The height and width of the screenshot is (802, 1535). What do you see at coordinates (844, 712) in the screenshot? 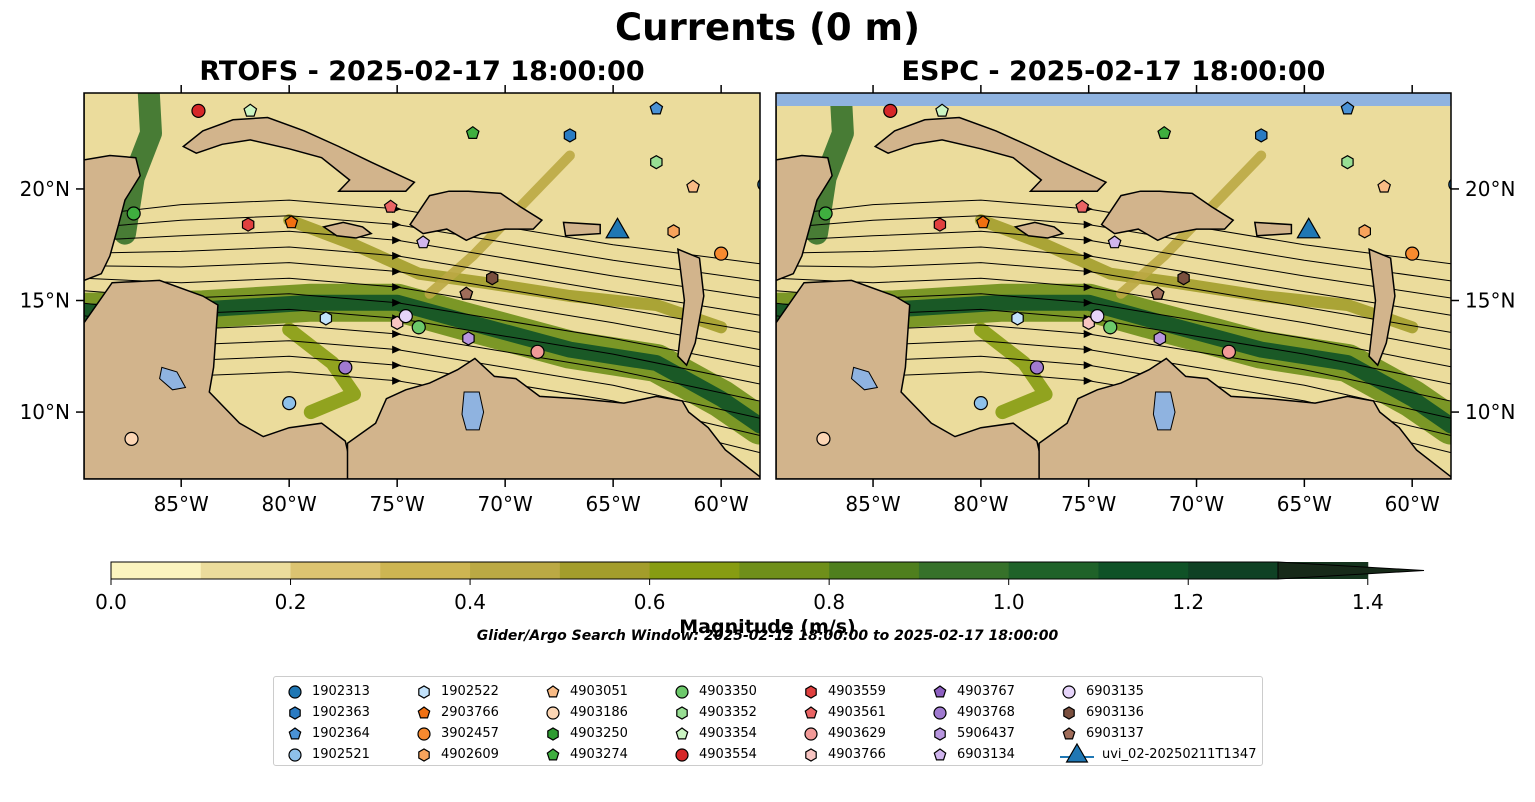
I see `legend-item: 4903561` at bounding box center [844, 712].